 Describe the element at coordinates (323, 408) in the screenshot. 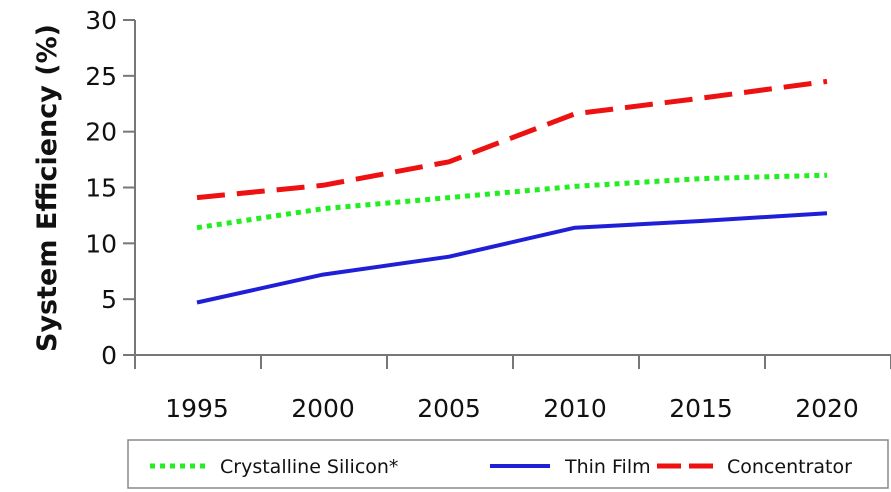

I see `x-tick-label: 2000` at that location.